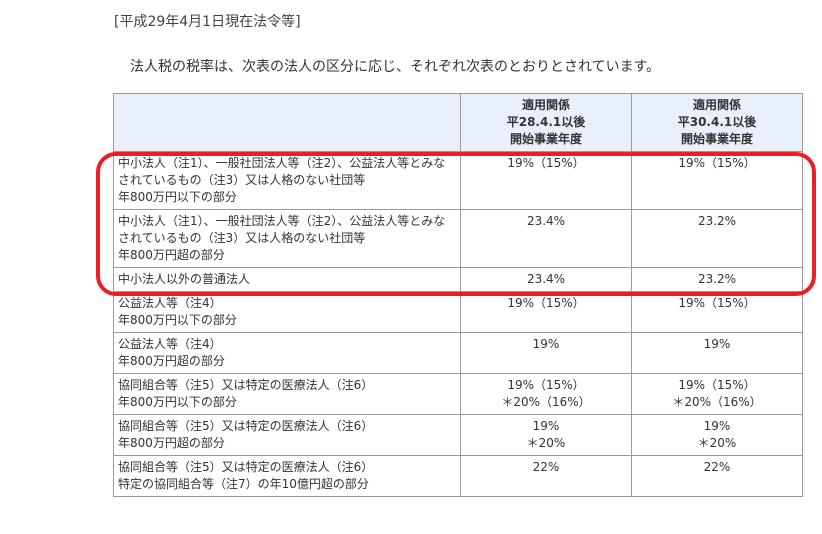 The height and width of the screenshot is (534, 822). I want to click on rate-cell-b: 19%（15%） ＊20%（16%）, so click(717, 394).